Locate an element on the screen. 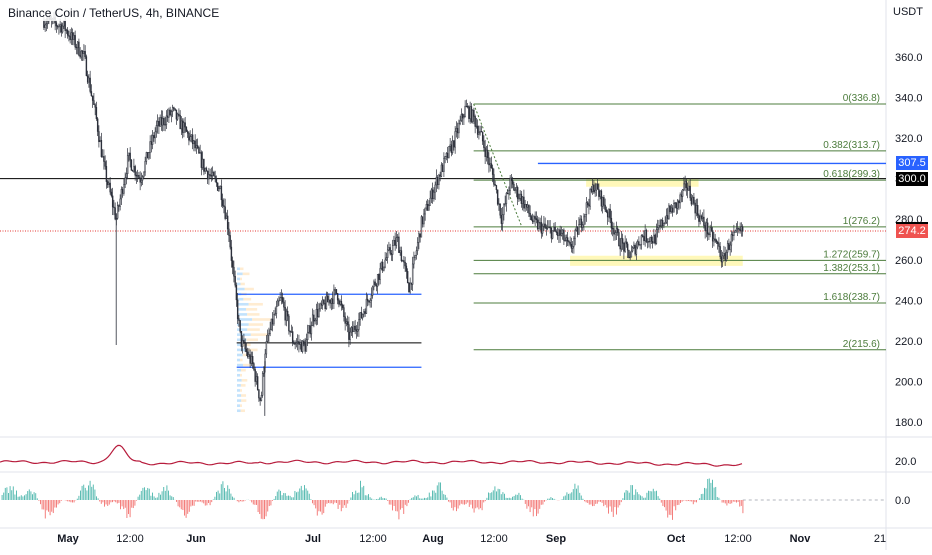 The image size is (932, 555). time-tick-label: 12:00 is located at coordinates (494, 539).